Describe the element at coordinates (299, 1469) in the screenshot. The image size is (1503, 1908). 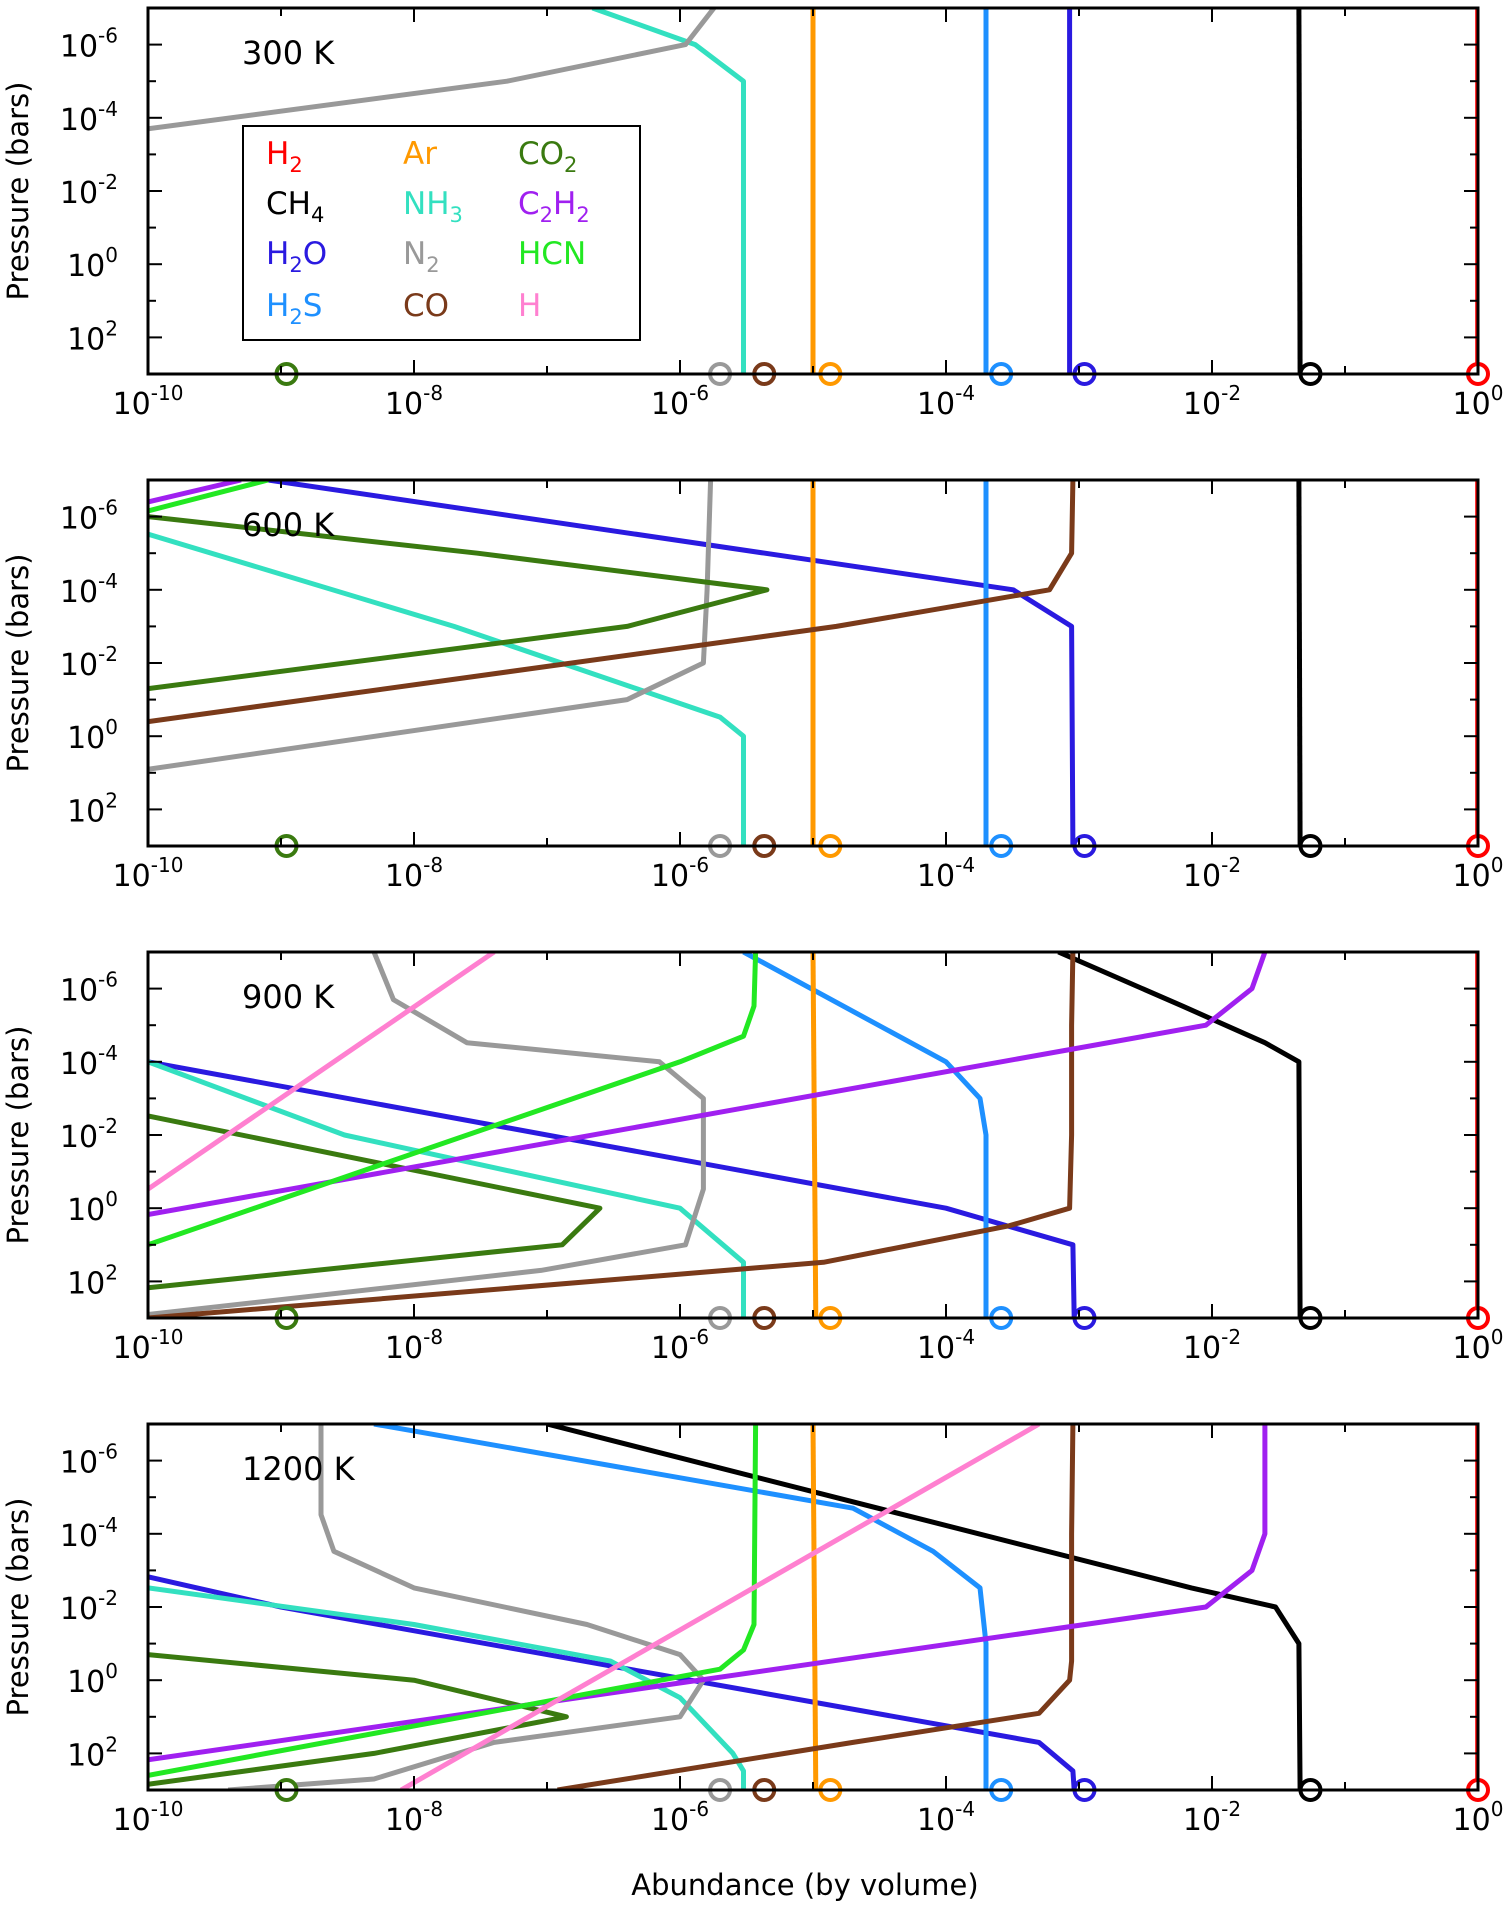
I see `temperature-label: 1200 K` at that location.